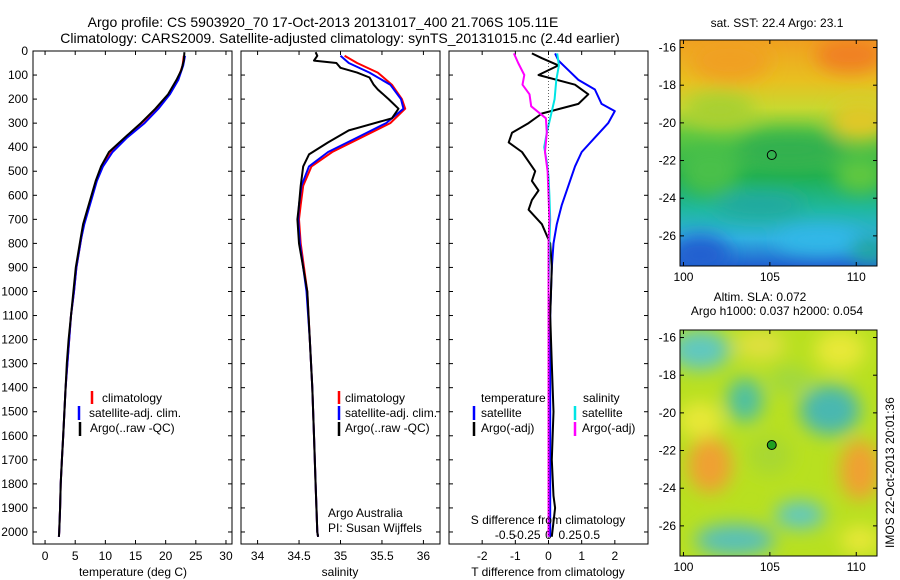  Describe the element at coordinates (507, 428) in the screenshot. I see `legend-label-temp-argo: Argo(-adj)` at that location.